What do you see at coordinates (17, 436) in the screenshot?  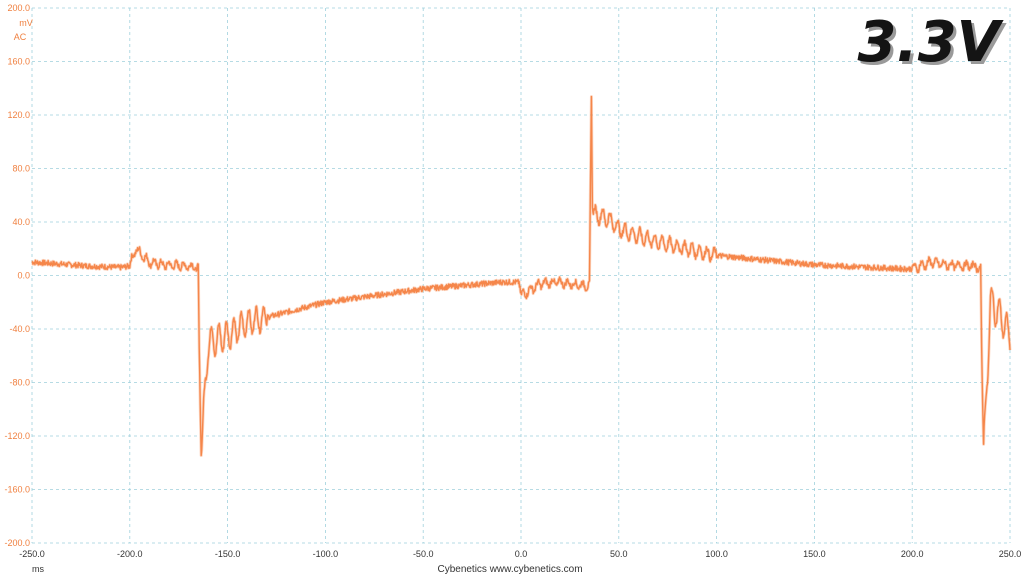 I see `y-tick-label: -120.0` at bounding box center [17, 436].